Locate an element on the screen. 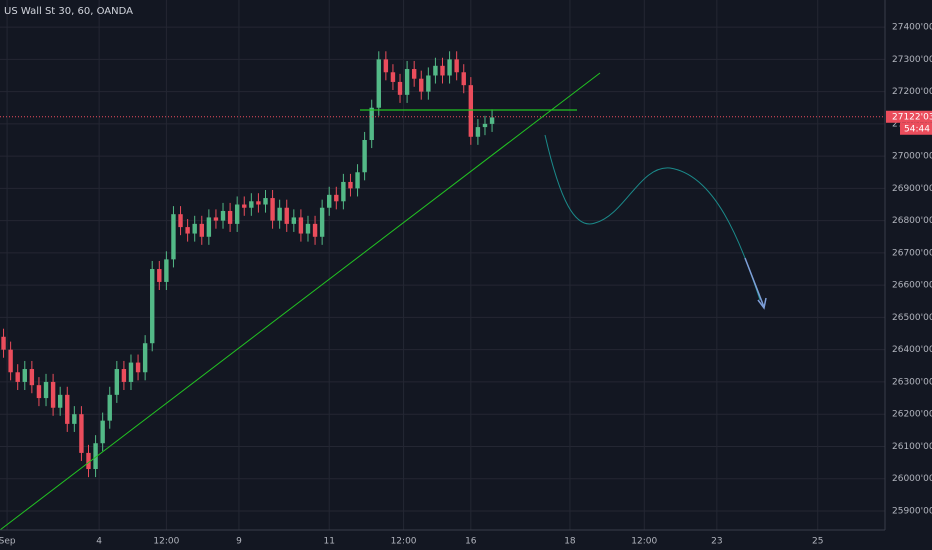  arrow-head is located at coordinates (762, 303).